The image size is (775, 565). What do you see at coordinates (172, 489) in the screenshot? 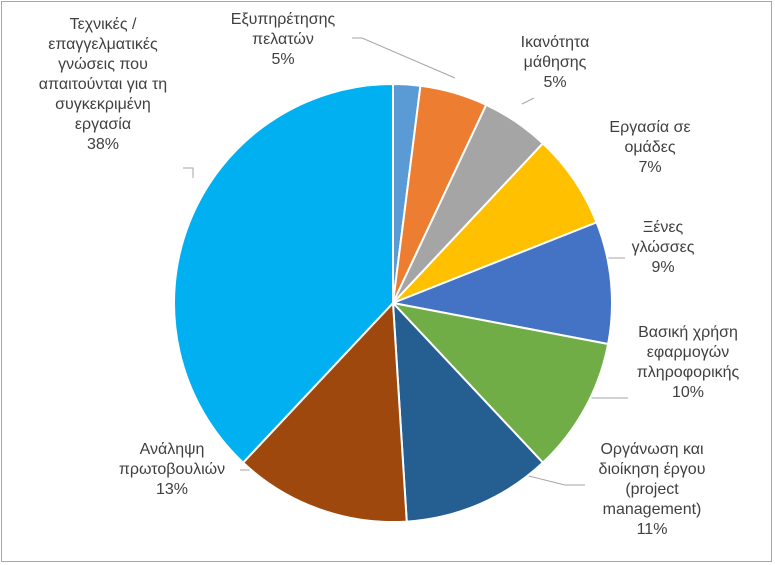
I see `value-label: 13%` at bounding box center [172, 489].